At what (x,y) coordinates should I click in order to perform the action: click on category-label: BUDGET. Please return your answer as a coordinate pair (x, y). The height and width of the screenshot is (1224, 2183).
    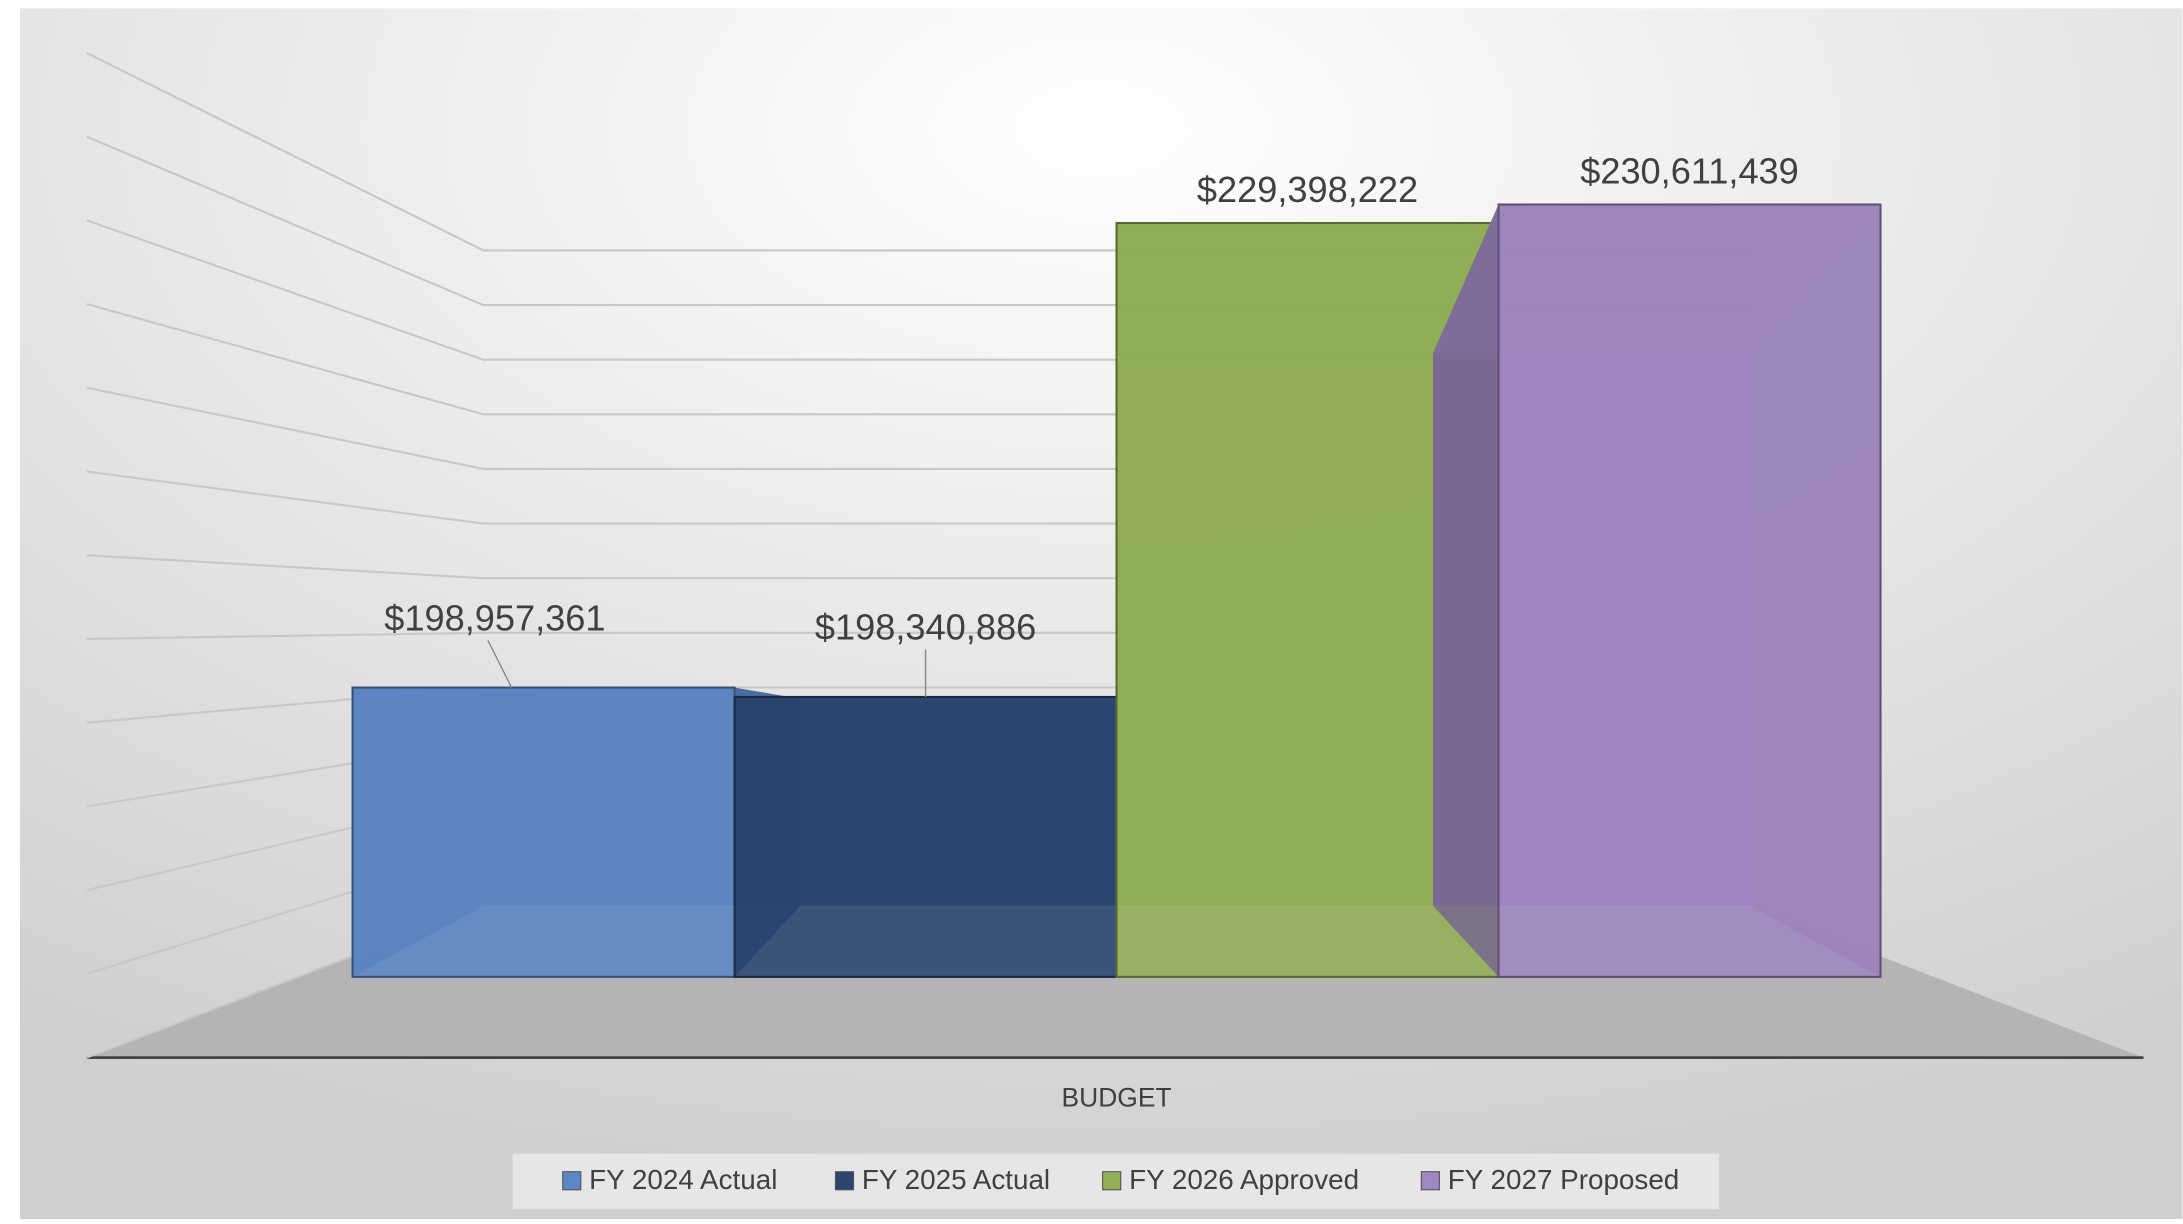
    Looking at the image, I should click on (1116, 1097).